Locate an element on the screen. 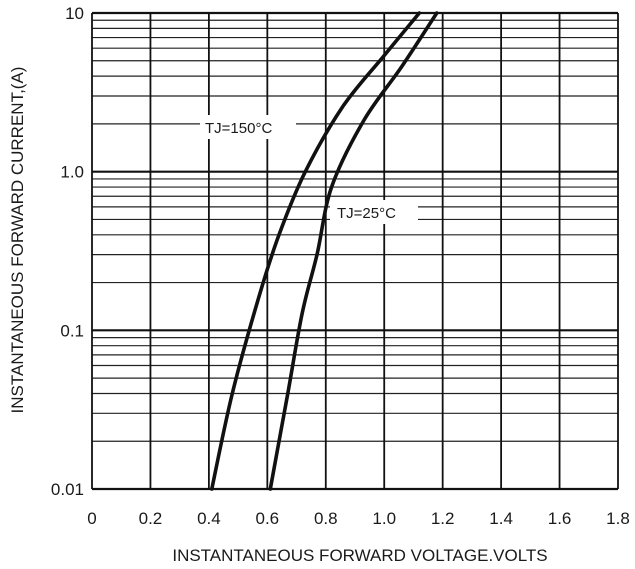 The height and width of the screenshot is (569, 635). y-tick-label: 10 is located at coordinates (74, 13).